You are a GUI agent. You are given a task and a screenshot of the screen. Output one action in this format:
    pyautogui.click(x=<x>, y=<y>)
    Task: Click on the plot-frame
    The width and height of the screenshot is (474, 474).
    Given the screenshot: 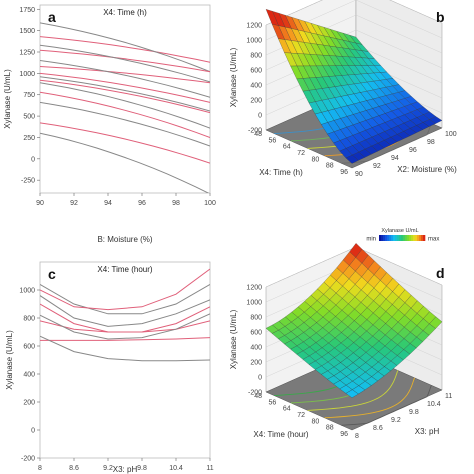 What is the action you would take?
    pyautogui.click(x=125, y=99)
    